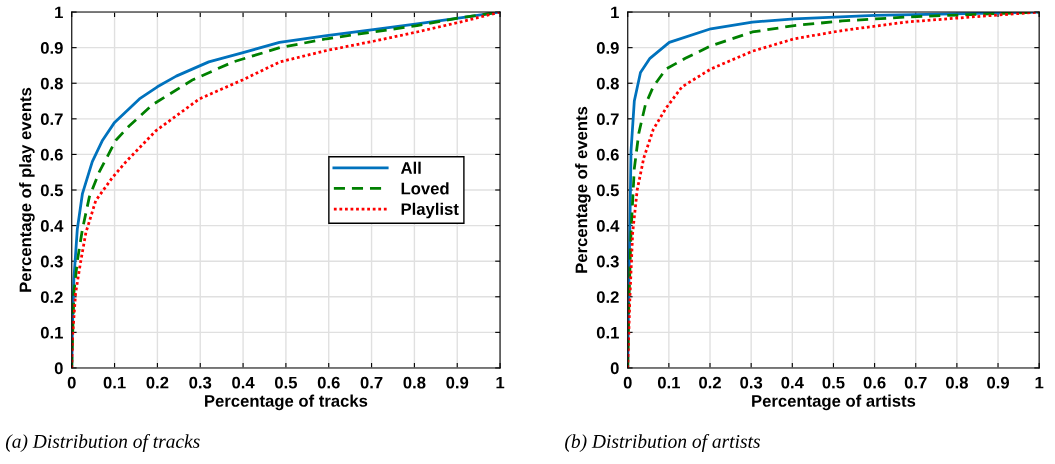  What do you see at coordinates (430, 210) in the screenshot?
I see `legend-label: Playlist` at bounding box center [430, 210].